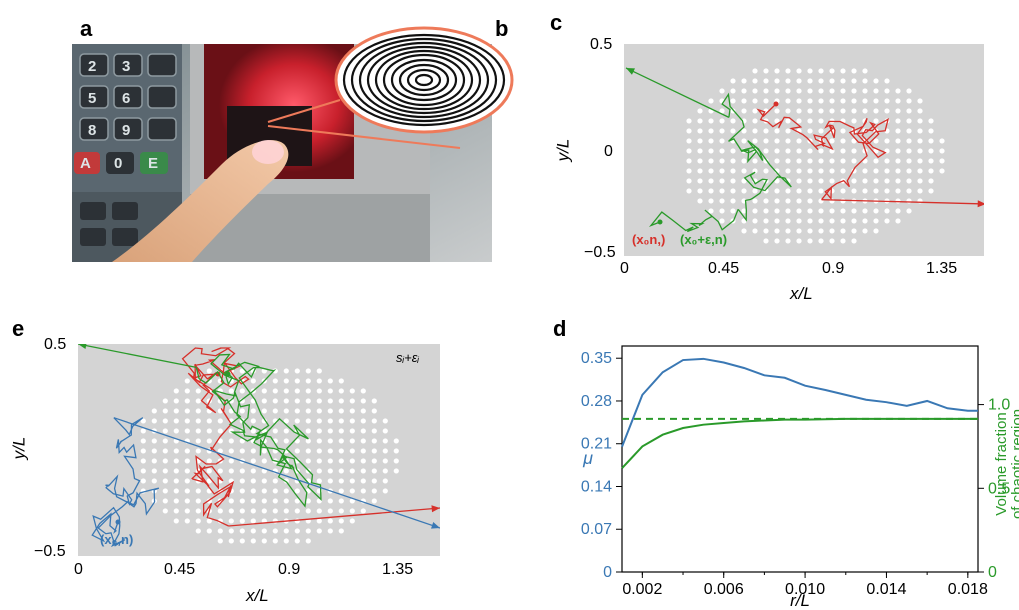 Image resolution: width=1019 pixels, height=610 pixels. What do you see at coordinates (1014, 464) in the screenshot?
I see `panel-d-ylabel-right-2: of chaotic region` at bounding box center [1014, 464].